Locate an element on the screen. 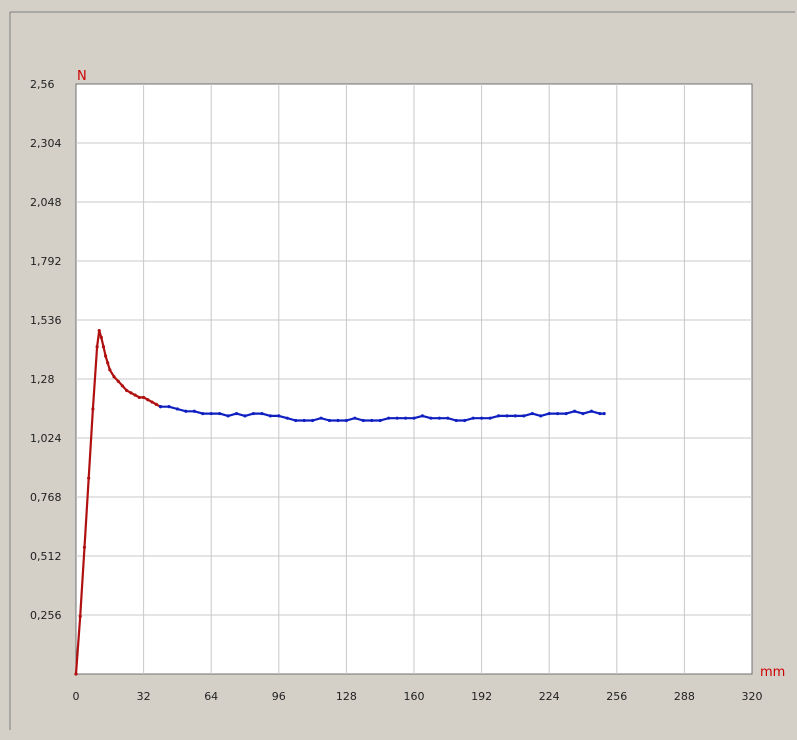 This screenshot has height=740, width=797. x-tick-label: 192 is located at coordinates (481, 696).